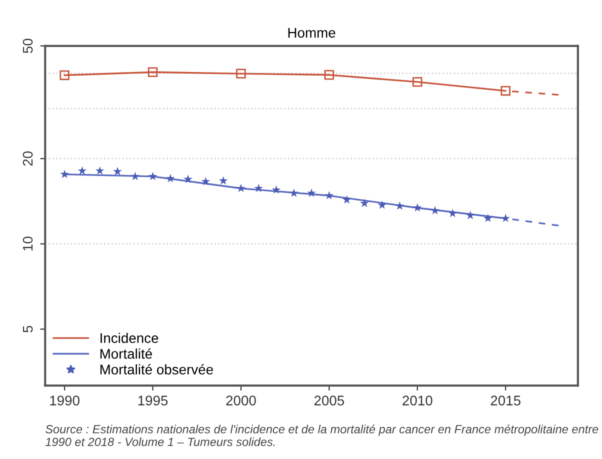  I want to click on x-tick-label: 2010, so click(417, 401).